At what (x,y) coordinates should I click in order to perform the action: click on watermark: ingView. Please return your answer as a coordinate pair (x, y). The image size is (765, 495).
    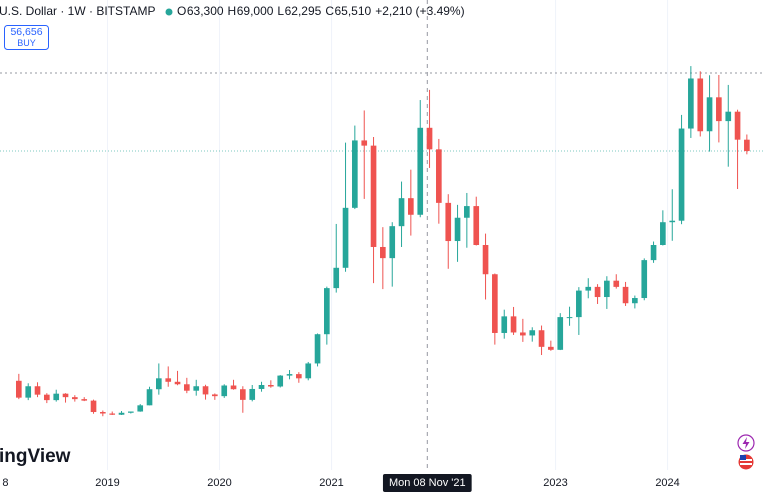
    Looking at the image, I should click on (35, 456).